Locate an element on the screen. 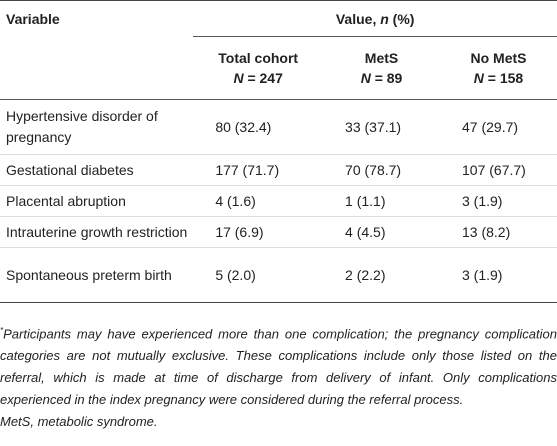  cell: 80 (32.4) is located at coordinates (258, 127).